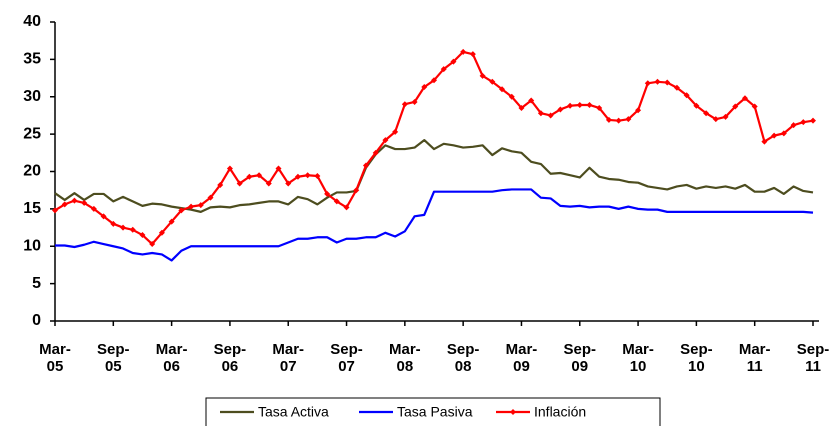  I want to click on x-tick-label: Mar- 09, so click(521, 358).